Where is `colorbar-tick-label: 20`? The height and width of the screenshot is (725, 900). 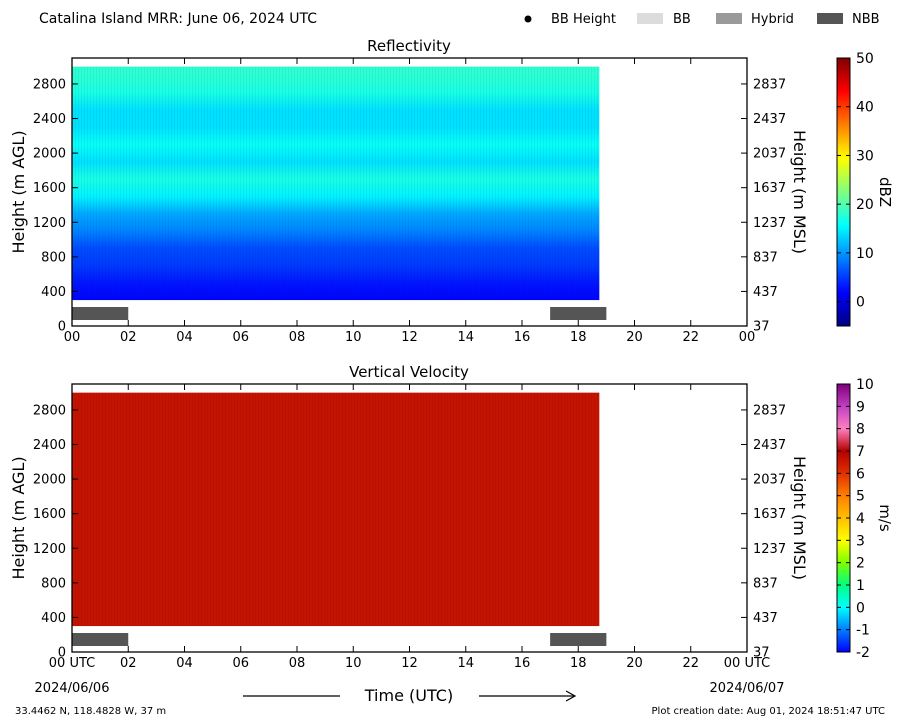 colorbar-tick-label: 20 is located at coordinates (865, 205).